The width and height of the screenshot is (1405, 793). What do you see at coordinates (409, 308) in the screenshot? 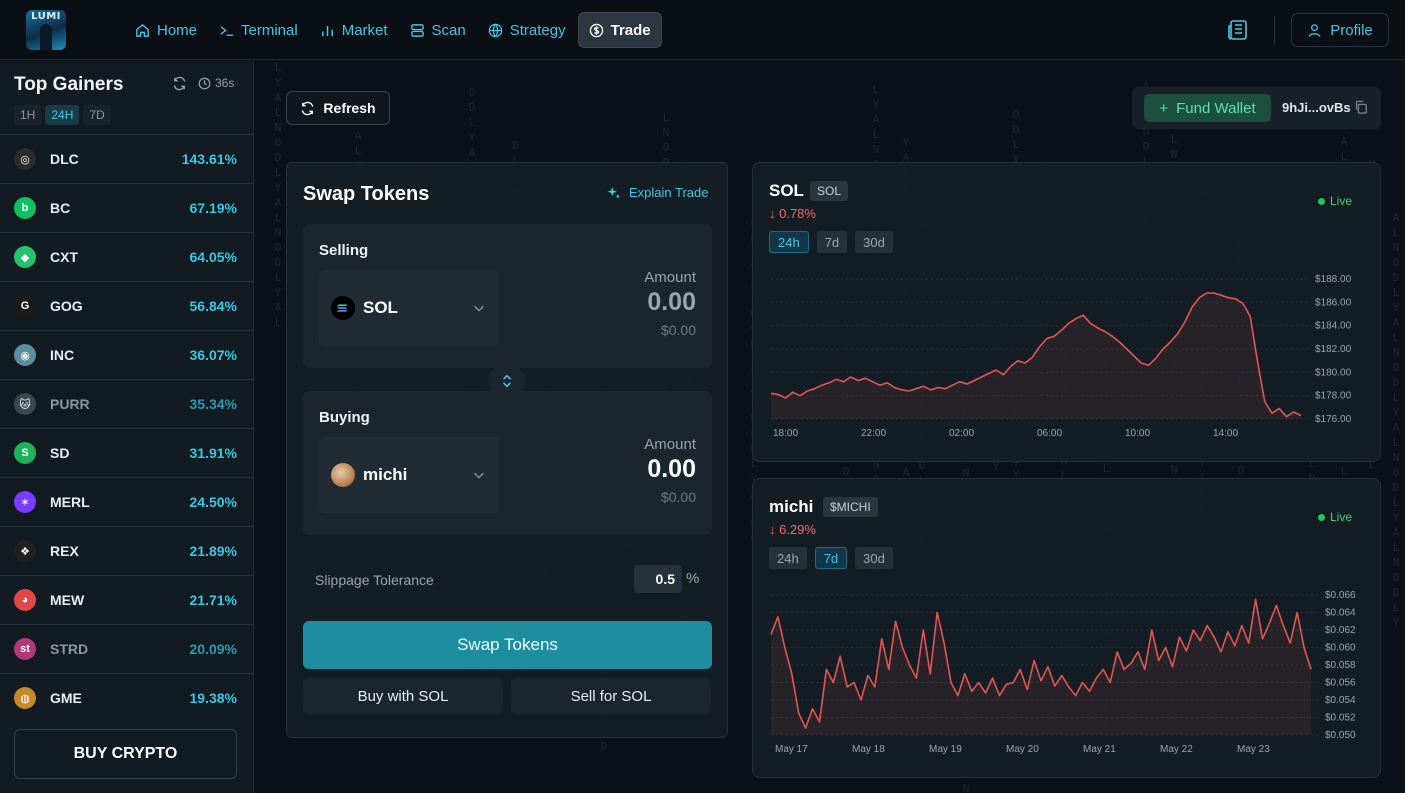
I see `selling-token-select: SOL` at bounding box center [409, 308].